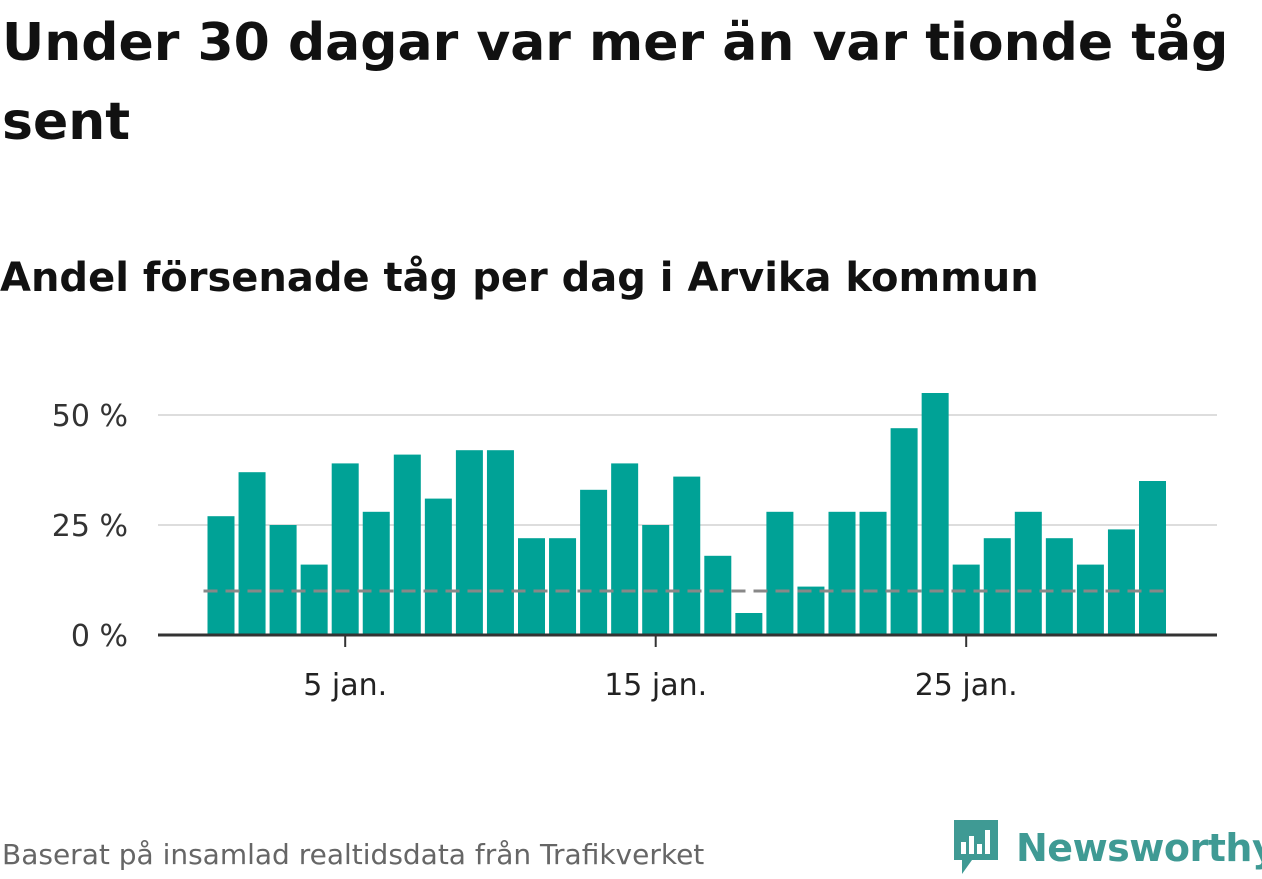  Describe the element at coordinates (90, 526) in the screenshot. I see `y-tick-label: 25 %` at that location.